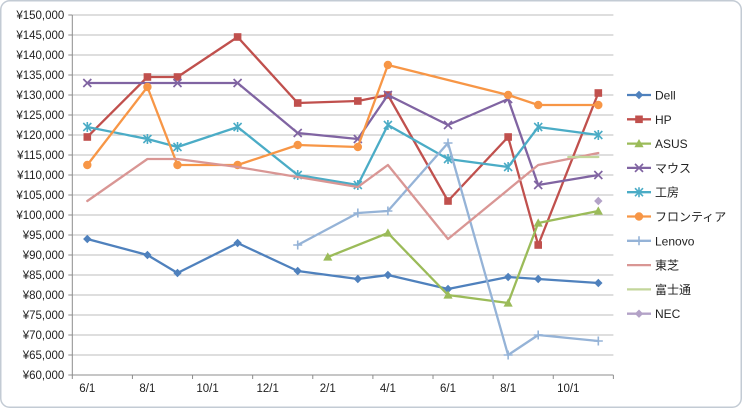 The width and height of the screenshot is (742, 413). What do you see at coordinates (43, 356) in the screenshot?
I see `y-axis-label: ¥65,000` at bounding box center [43, 356].